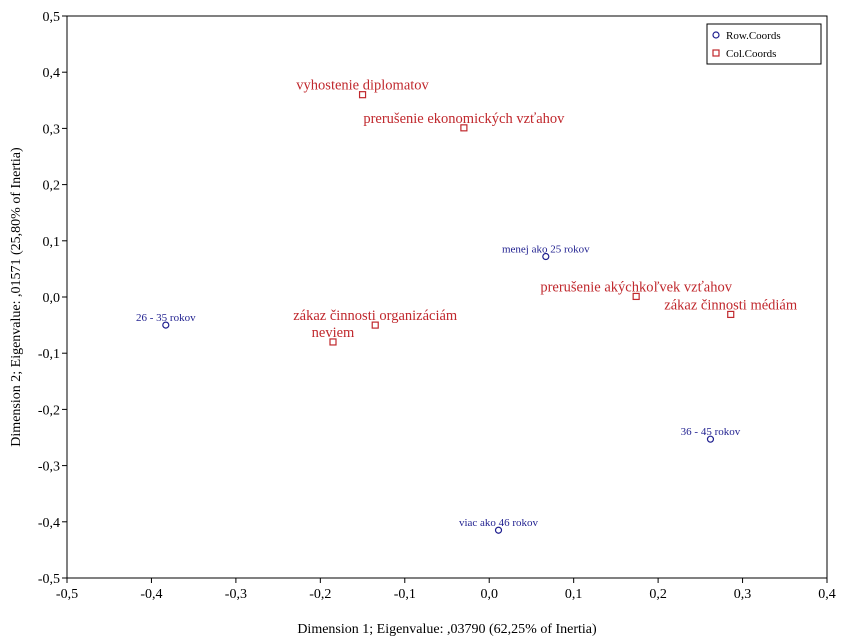 This screenshot has height=638, width=853. Describe the element at coordinates (489, 594) in the screenshot. I see `x-tick-label: 0,0` at that location.